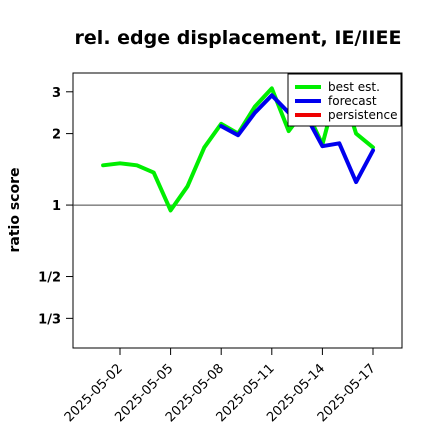 The image size is (440, 440). Describe the element at coordinates (49, 278) in the screenshot. I see `y-tick-label: 1/2` at that location.